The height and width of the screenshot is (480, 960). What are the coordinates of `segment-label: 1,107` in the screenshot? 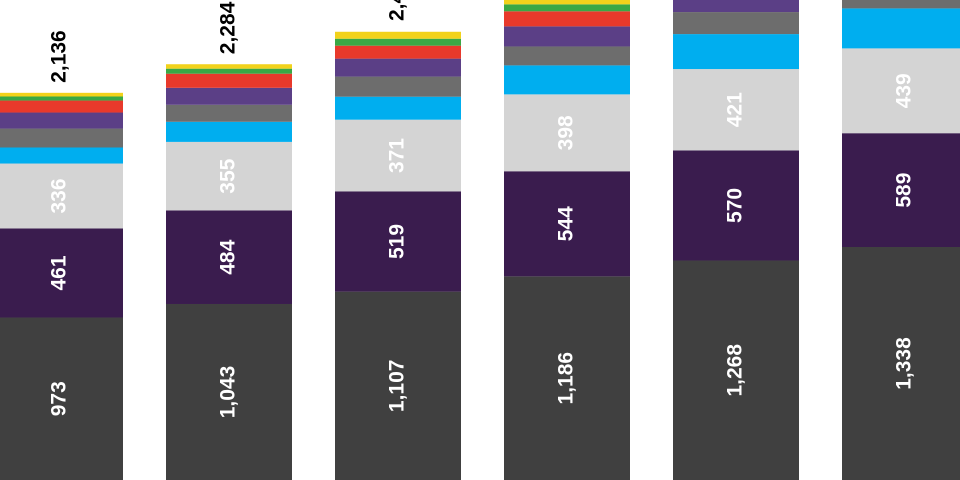 It's located at (397, 386).